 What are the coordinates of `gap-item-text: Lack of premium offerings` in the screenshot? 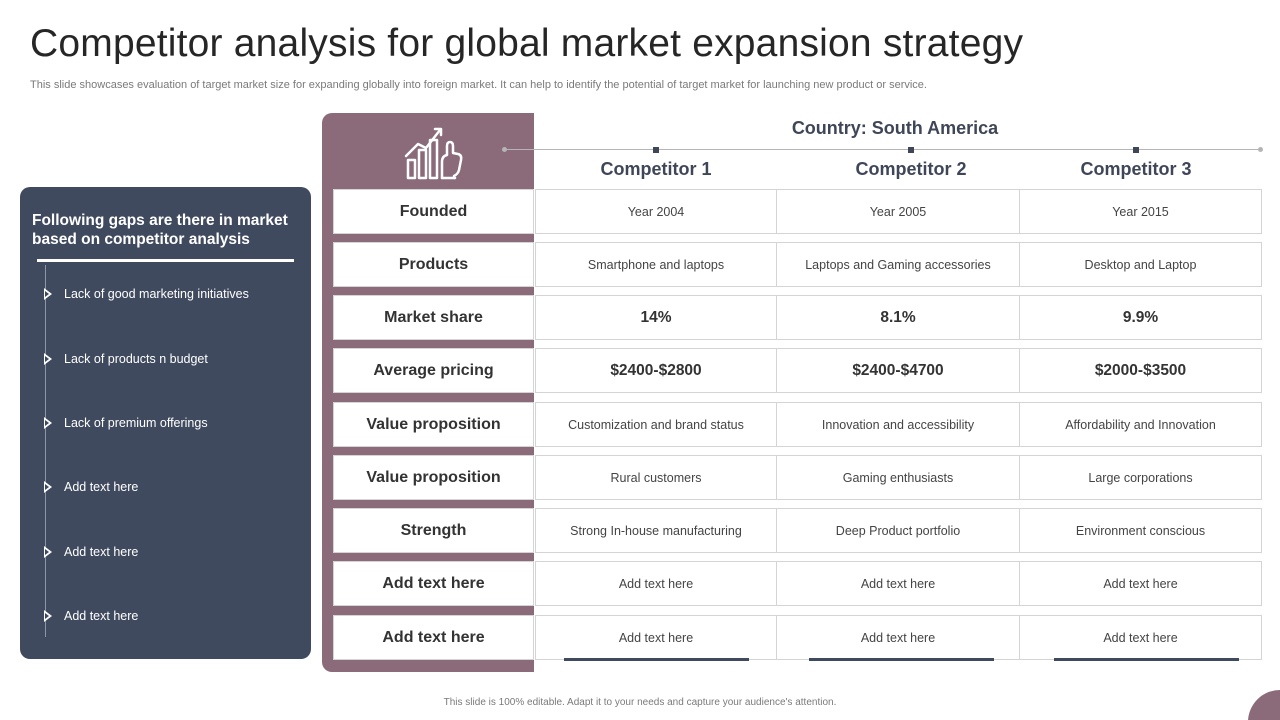 It's located at (136, 423).